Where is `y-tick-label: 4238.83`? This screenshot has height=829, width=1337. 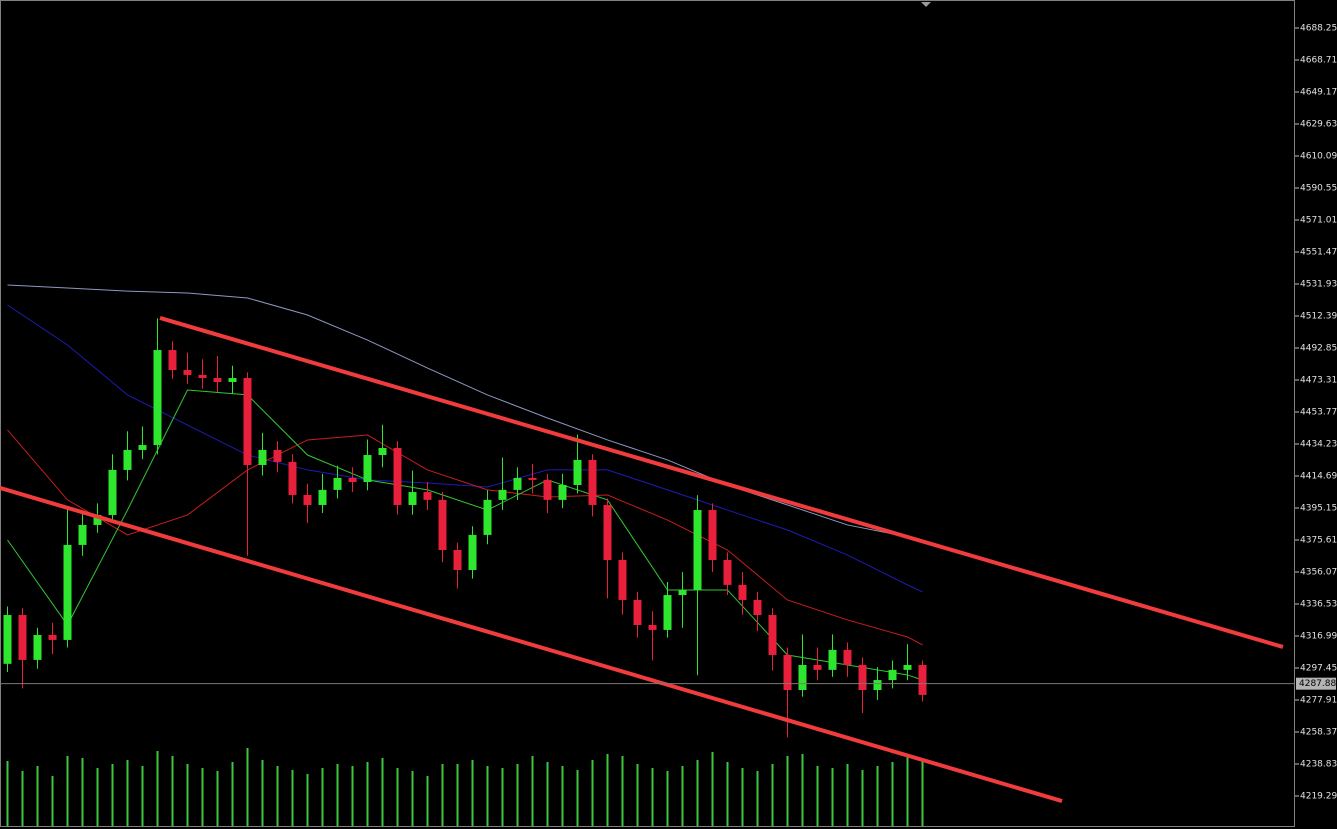
y-tick-label: 4238.83 is located at coordinates (1318, 764).